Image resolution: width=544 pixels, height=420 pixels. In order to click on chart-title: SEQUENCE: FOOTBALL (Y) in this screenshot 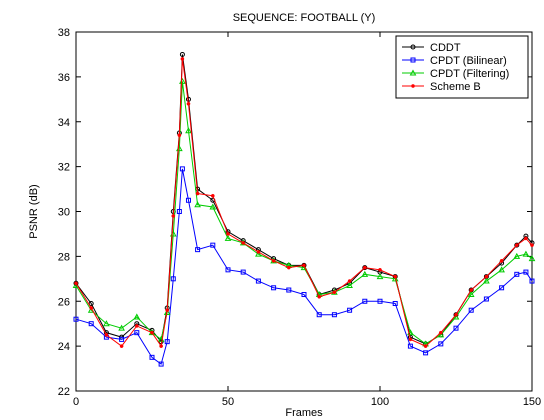, I will do `click(304, 18)`.